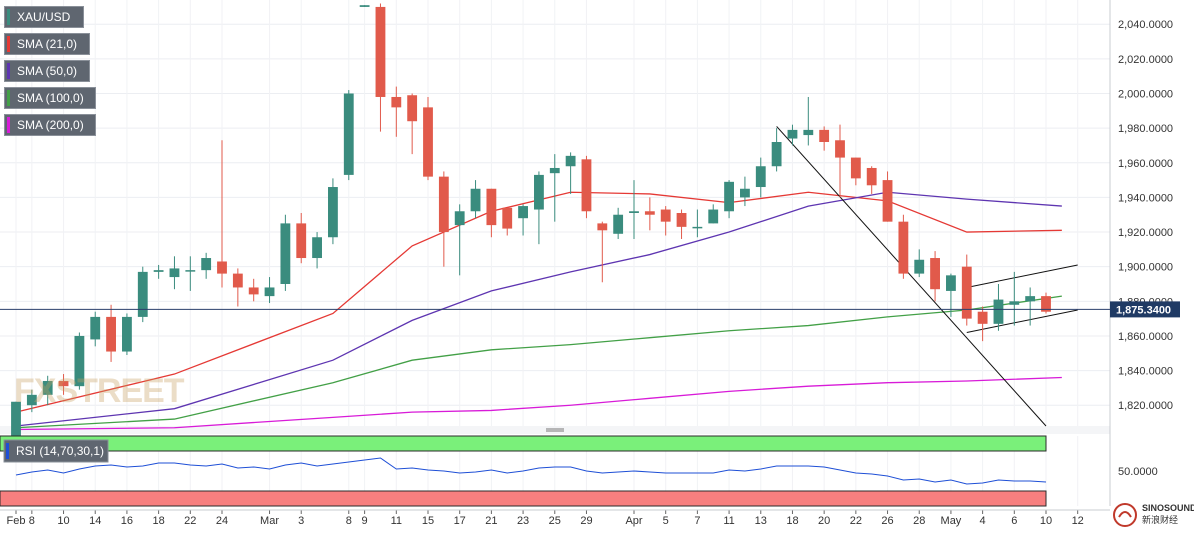  What do you see at coordinates (1046, 521) in the screenshot?
I see `x-tick-label: 10` at bounding box center [1046, 521].